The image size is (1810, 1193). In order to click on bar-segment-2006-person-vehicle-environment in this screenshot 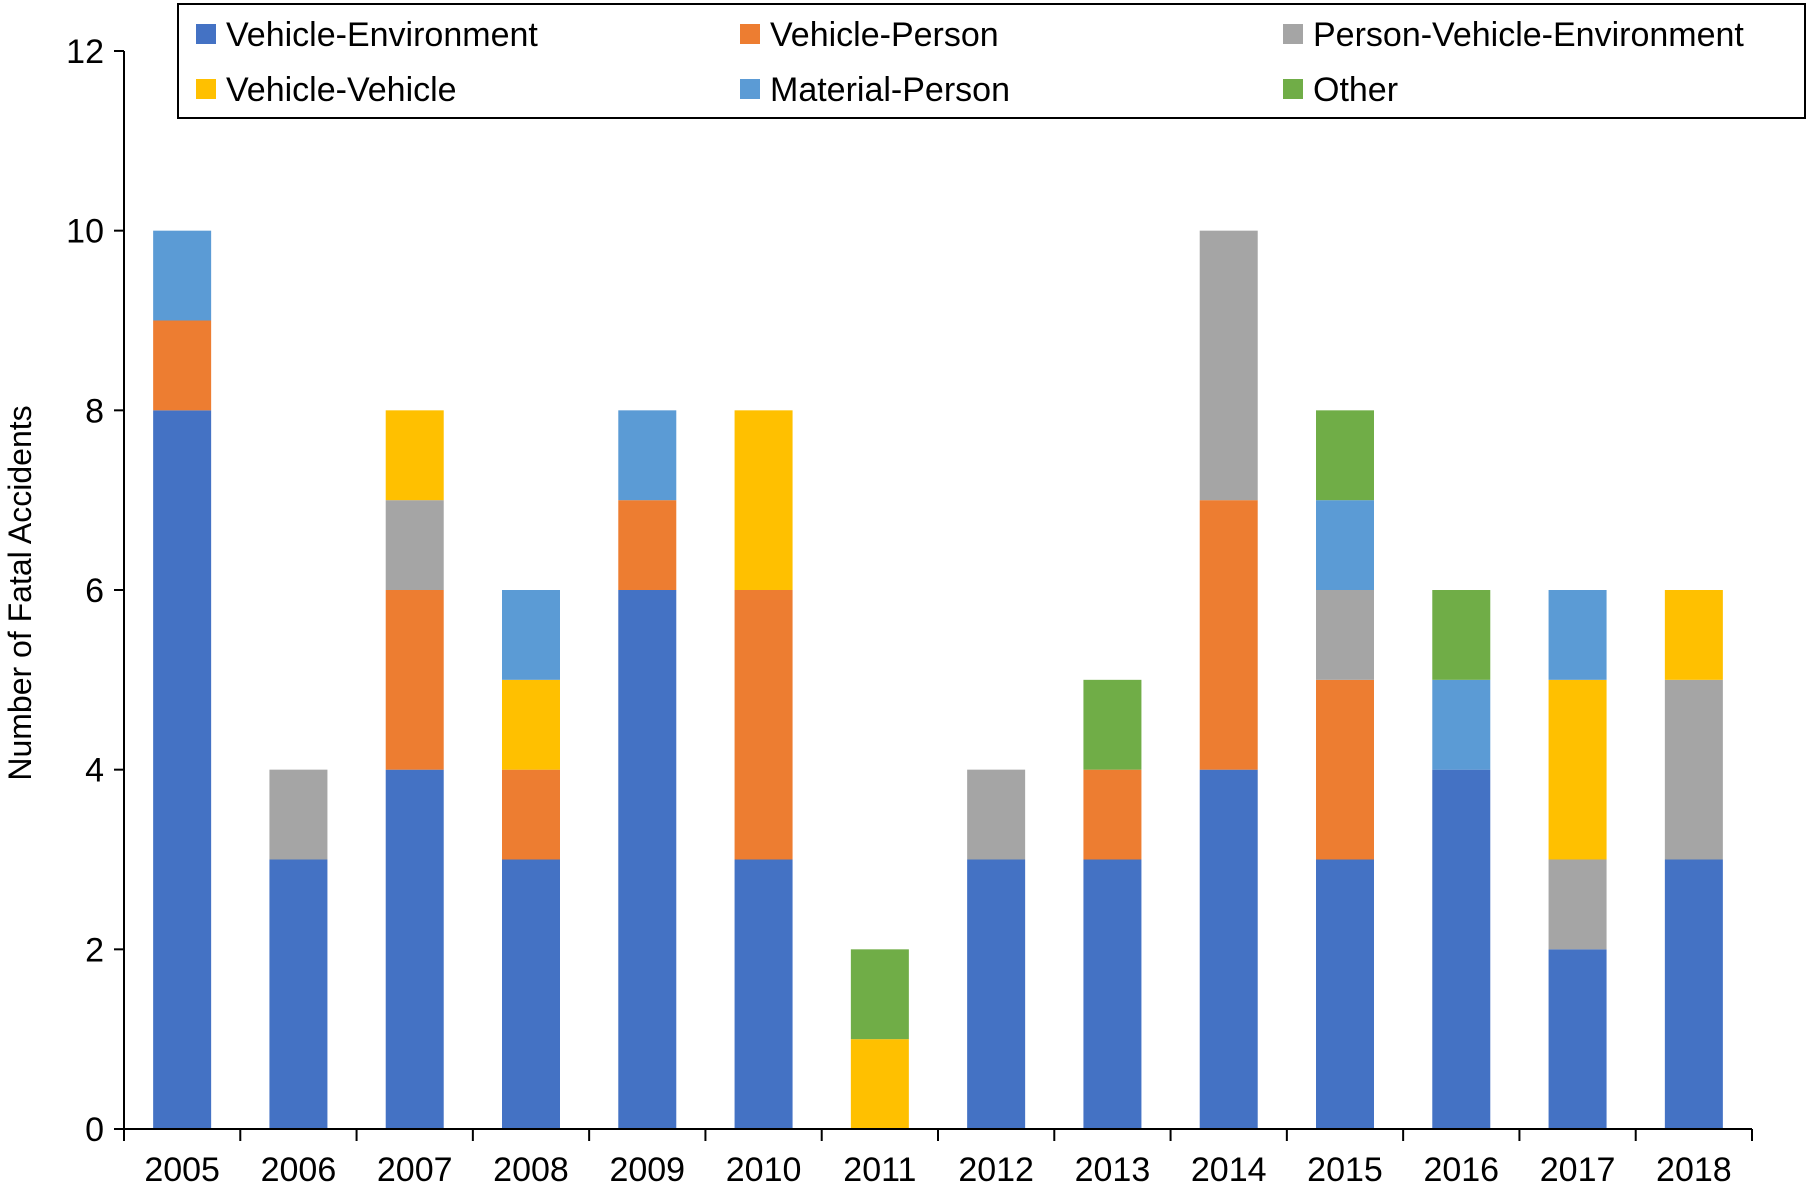, I will do `click(298, 814)`.